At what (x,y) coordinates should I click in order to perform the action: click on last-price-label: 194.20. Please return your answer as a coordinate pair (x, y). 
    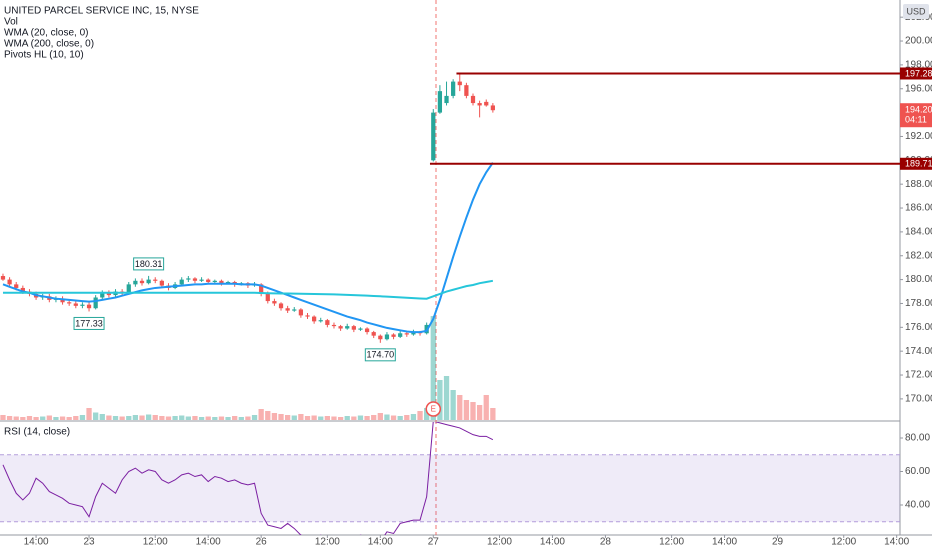
    Looking at the image, I should click on (918, 110).